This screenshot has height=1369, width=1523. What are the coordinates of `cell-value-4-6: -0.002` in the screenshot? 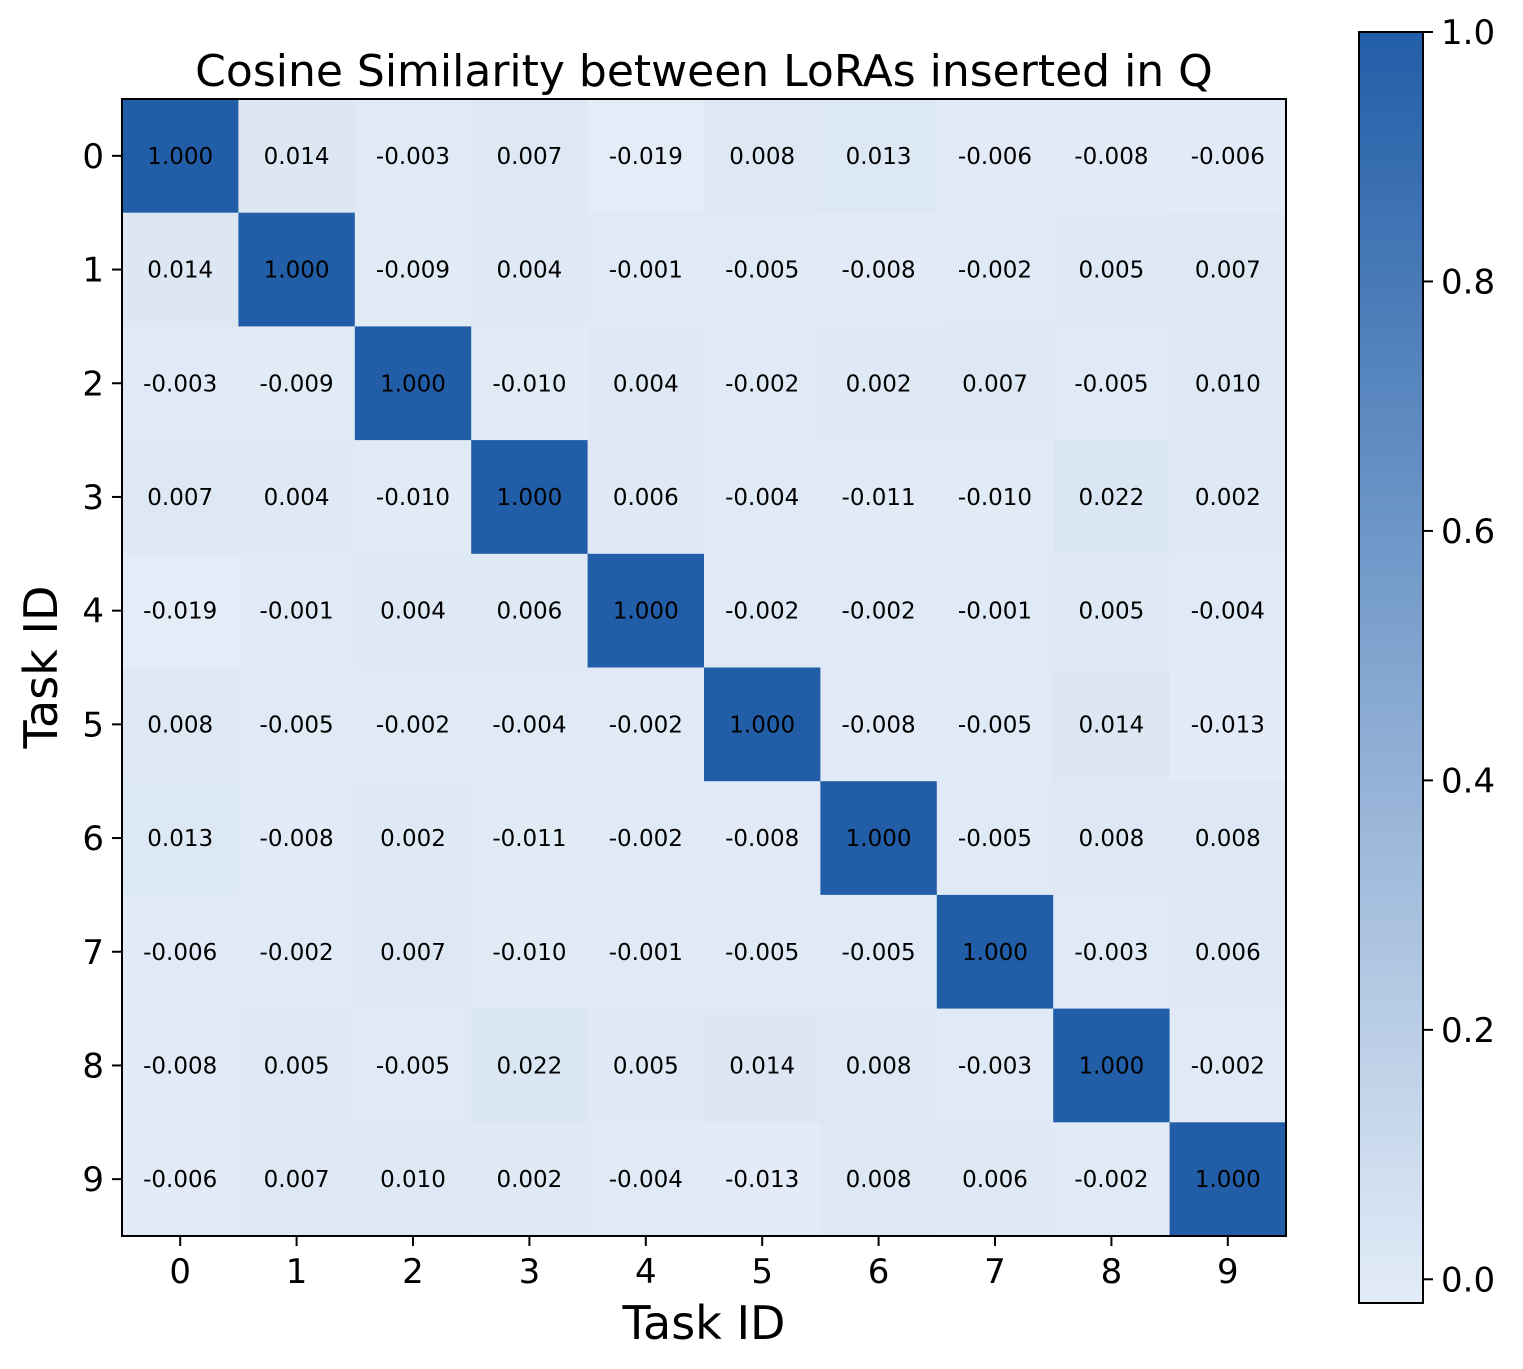 It's located at (879, 612).